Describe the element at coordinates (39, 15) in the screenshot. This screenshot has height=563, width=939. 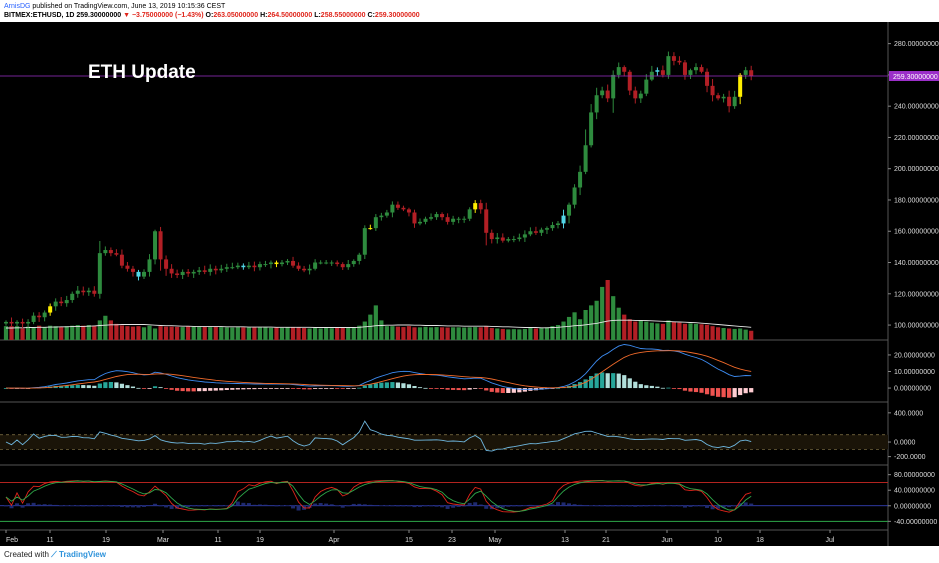
I see `symbol-label: BITMEX:ETHUSD, 1D` at that location.